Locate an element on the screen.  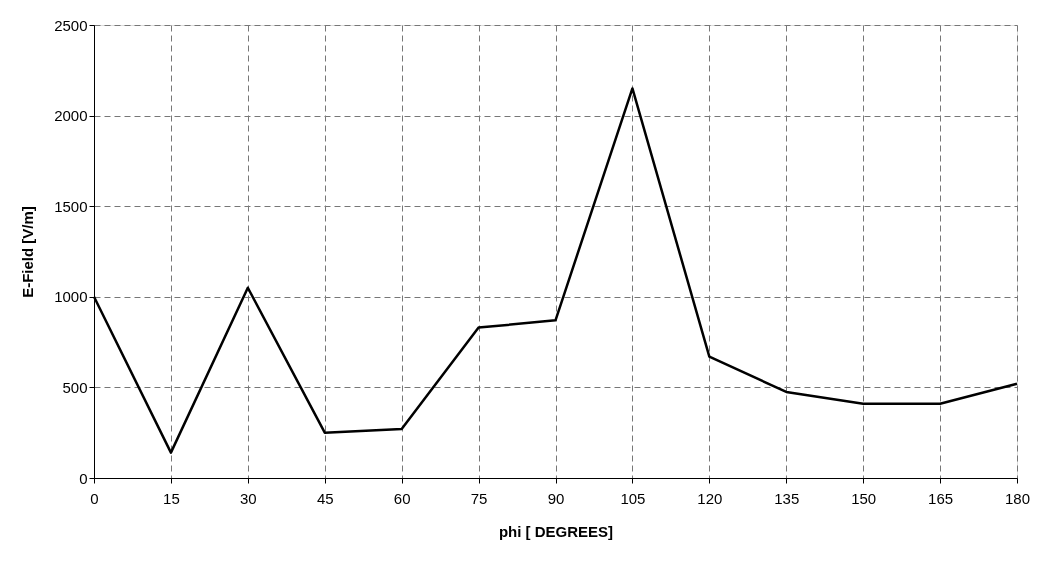
x-tick-label: 135 is located at coordinates (787, 498).